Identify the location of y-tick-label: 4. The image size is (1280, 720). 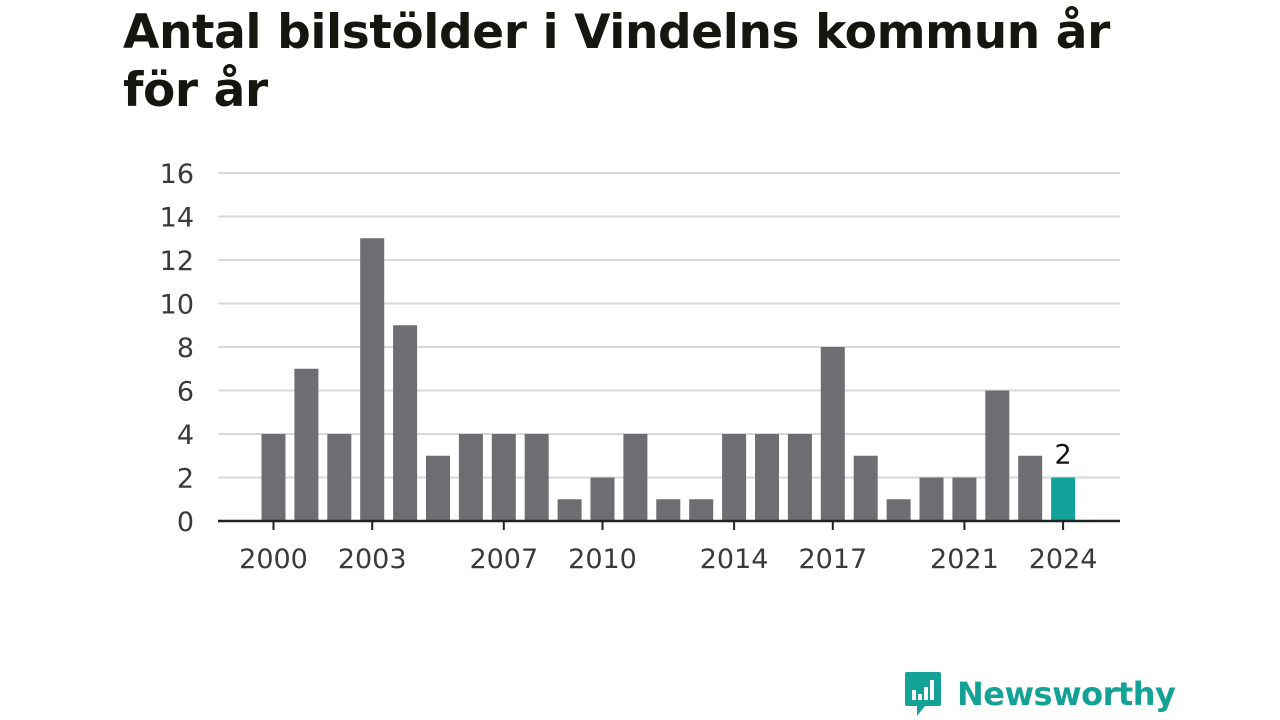
(185, 435).